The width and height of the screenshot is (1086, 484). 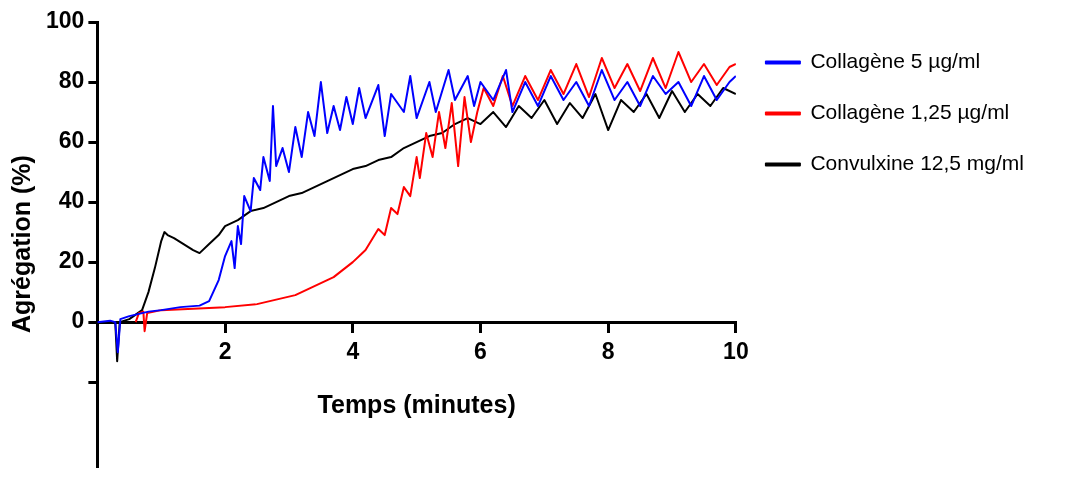 What do you see at coordinates (416, 403) in the screenshot?
I see `x-axis-title: Temps (minutes)` at bounding box center [416, 403].